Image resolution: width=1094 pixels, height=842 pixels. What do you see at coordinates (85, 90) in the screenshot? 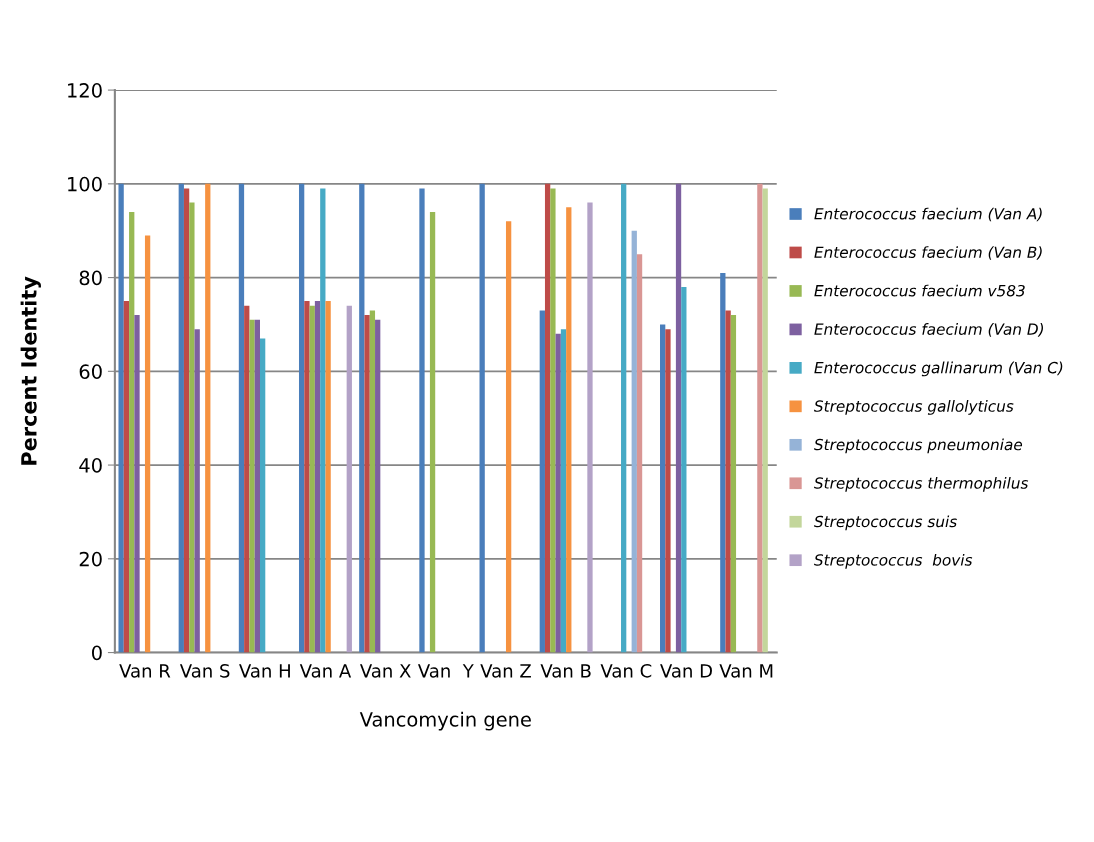
I see `y-tick-label: 120` at bounding box center [85, 90].